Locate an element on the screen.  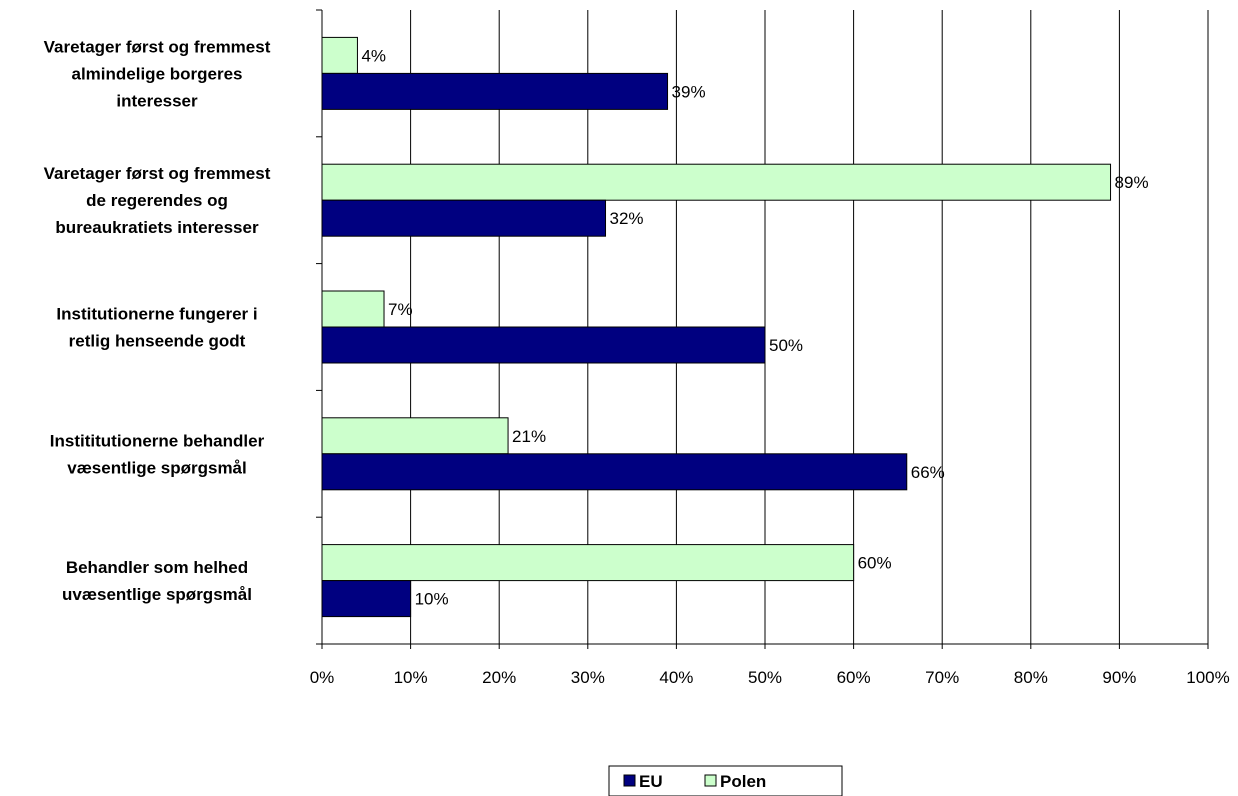
data-label: 10% is located at coordinates (432, 599).